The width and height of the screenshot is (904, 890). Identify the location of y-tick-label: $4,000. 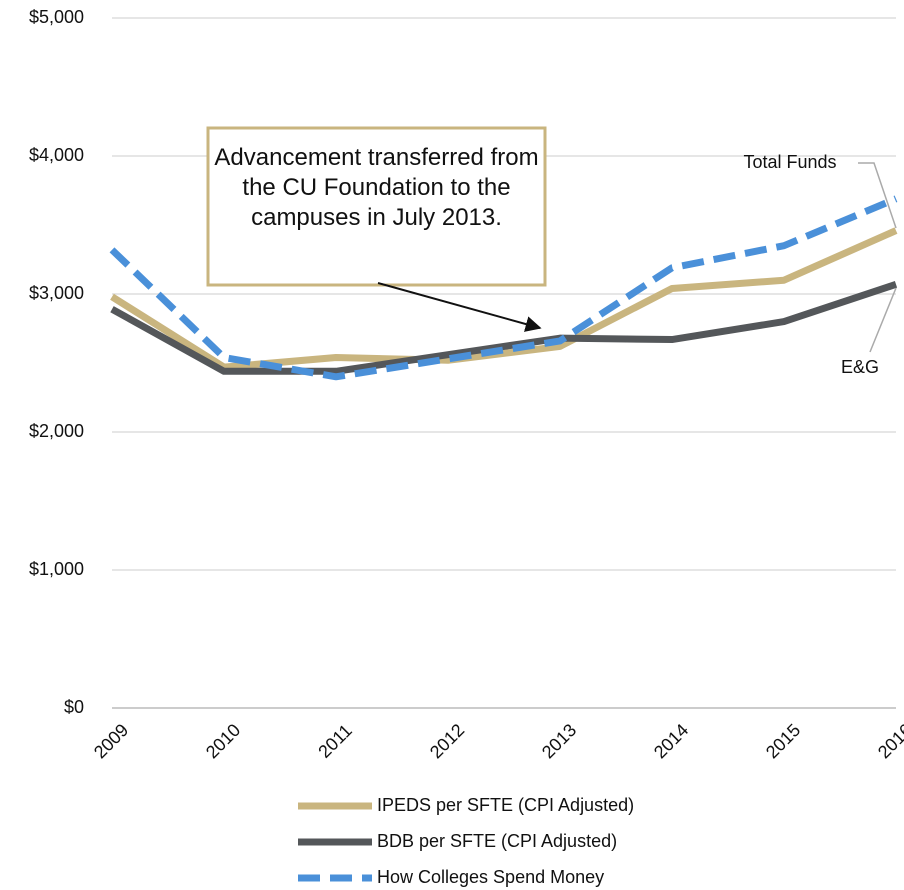
(56, 155).